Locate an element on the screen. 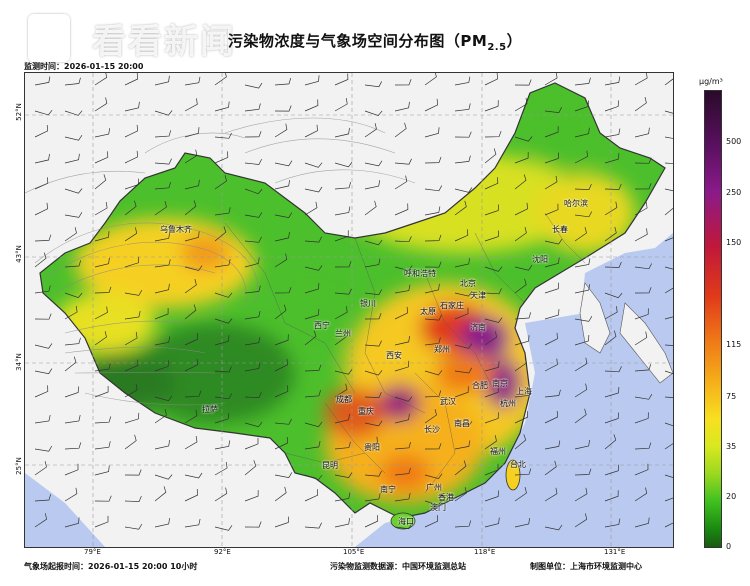 The height and width of the screenshot is (586, 750). lat-label-52: 52°N is located at coordinates (18, 112).